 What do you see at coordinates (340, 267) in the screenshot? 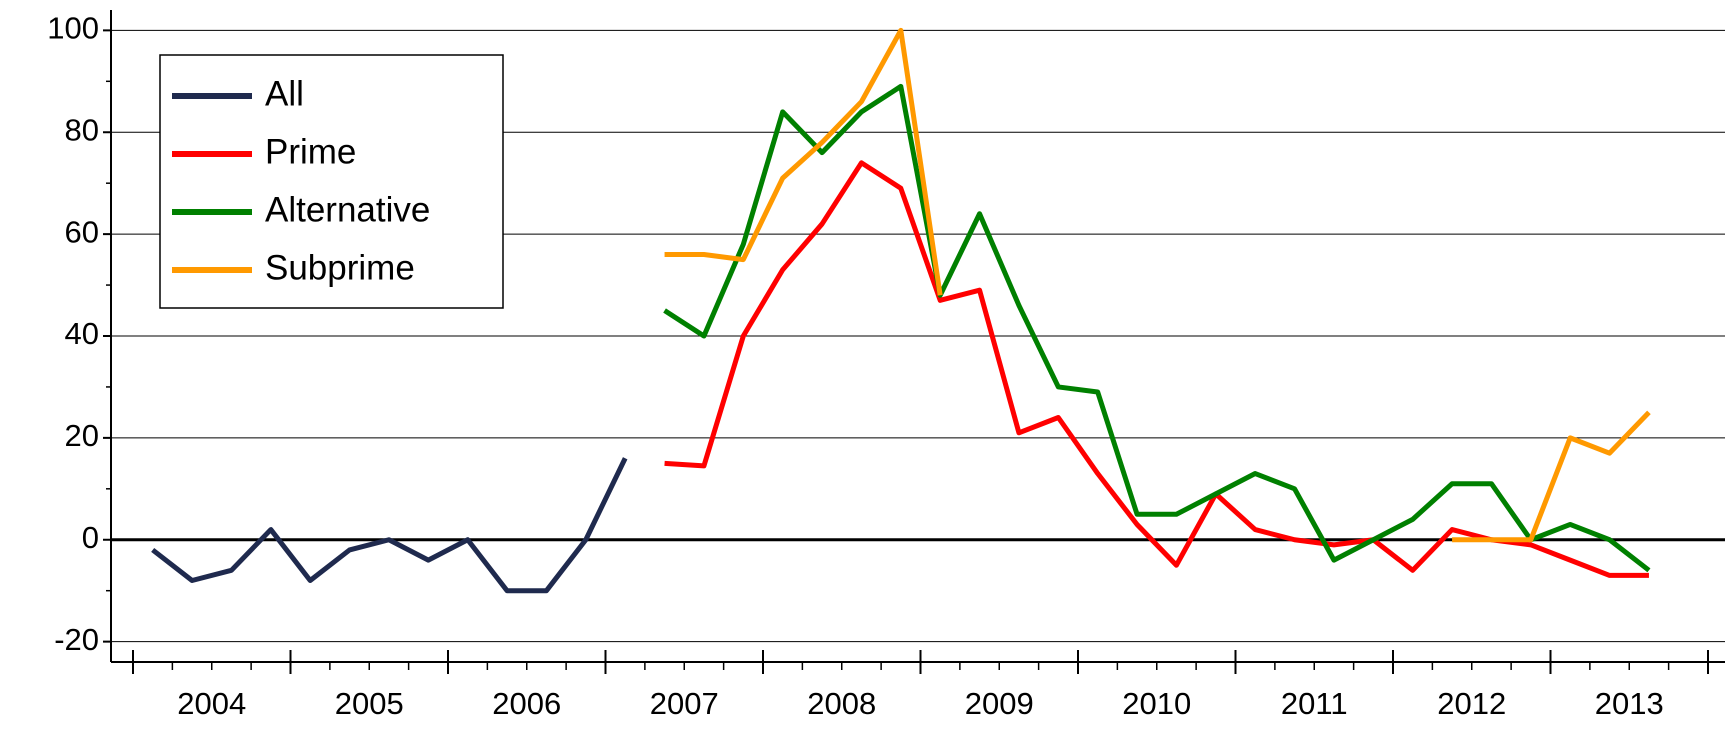
I see `legend-label: Subprime` at bounding box center [340, 267].